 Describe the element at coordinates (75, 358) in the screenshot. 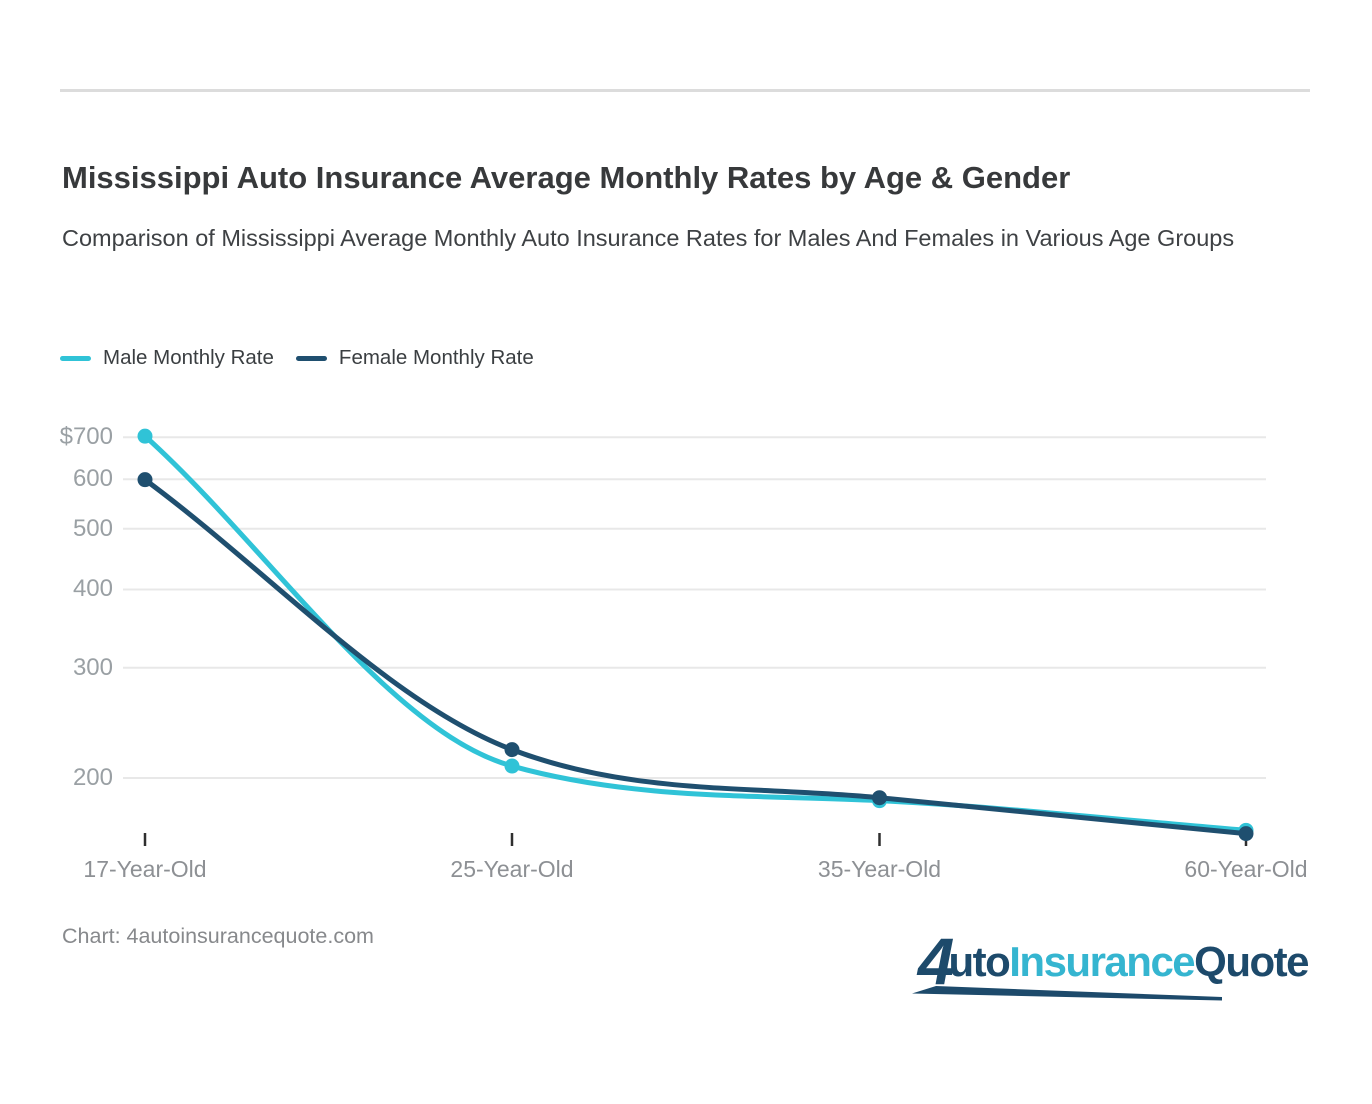

I see `male-series-swatch-icon` at that location.